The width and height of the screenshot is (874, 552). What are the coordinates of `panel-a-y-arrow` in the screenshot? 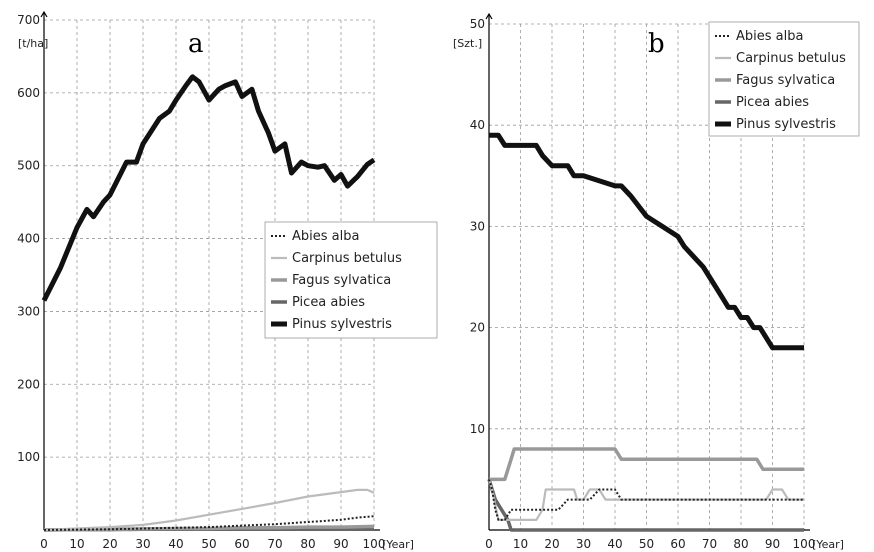 It's located at (44, 14).